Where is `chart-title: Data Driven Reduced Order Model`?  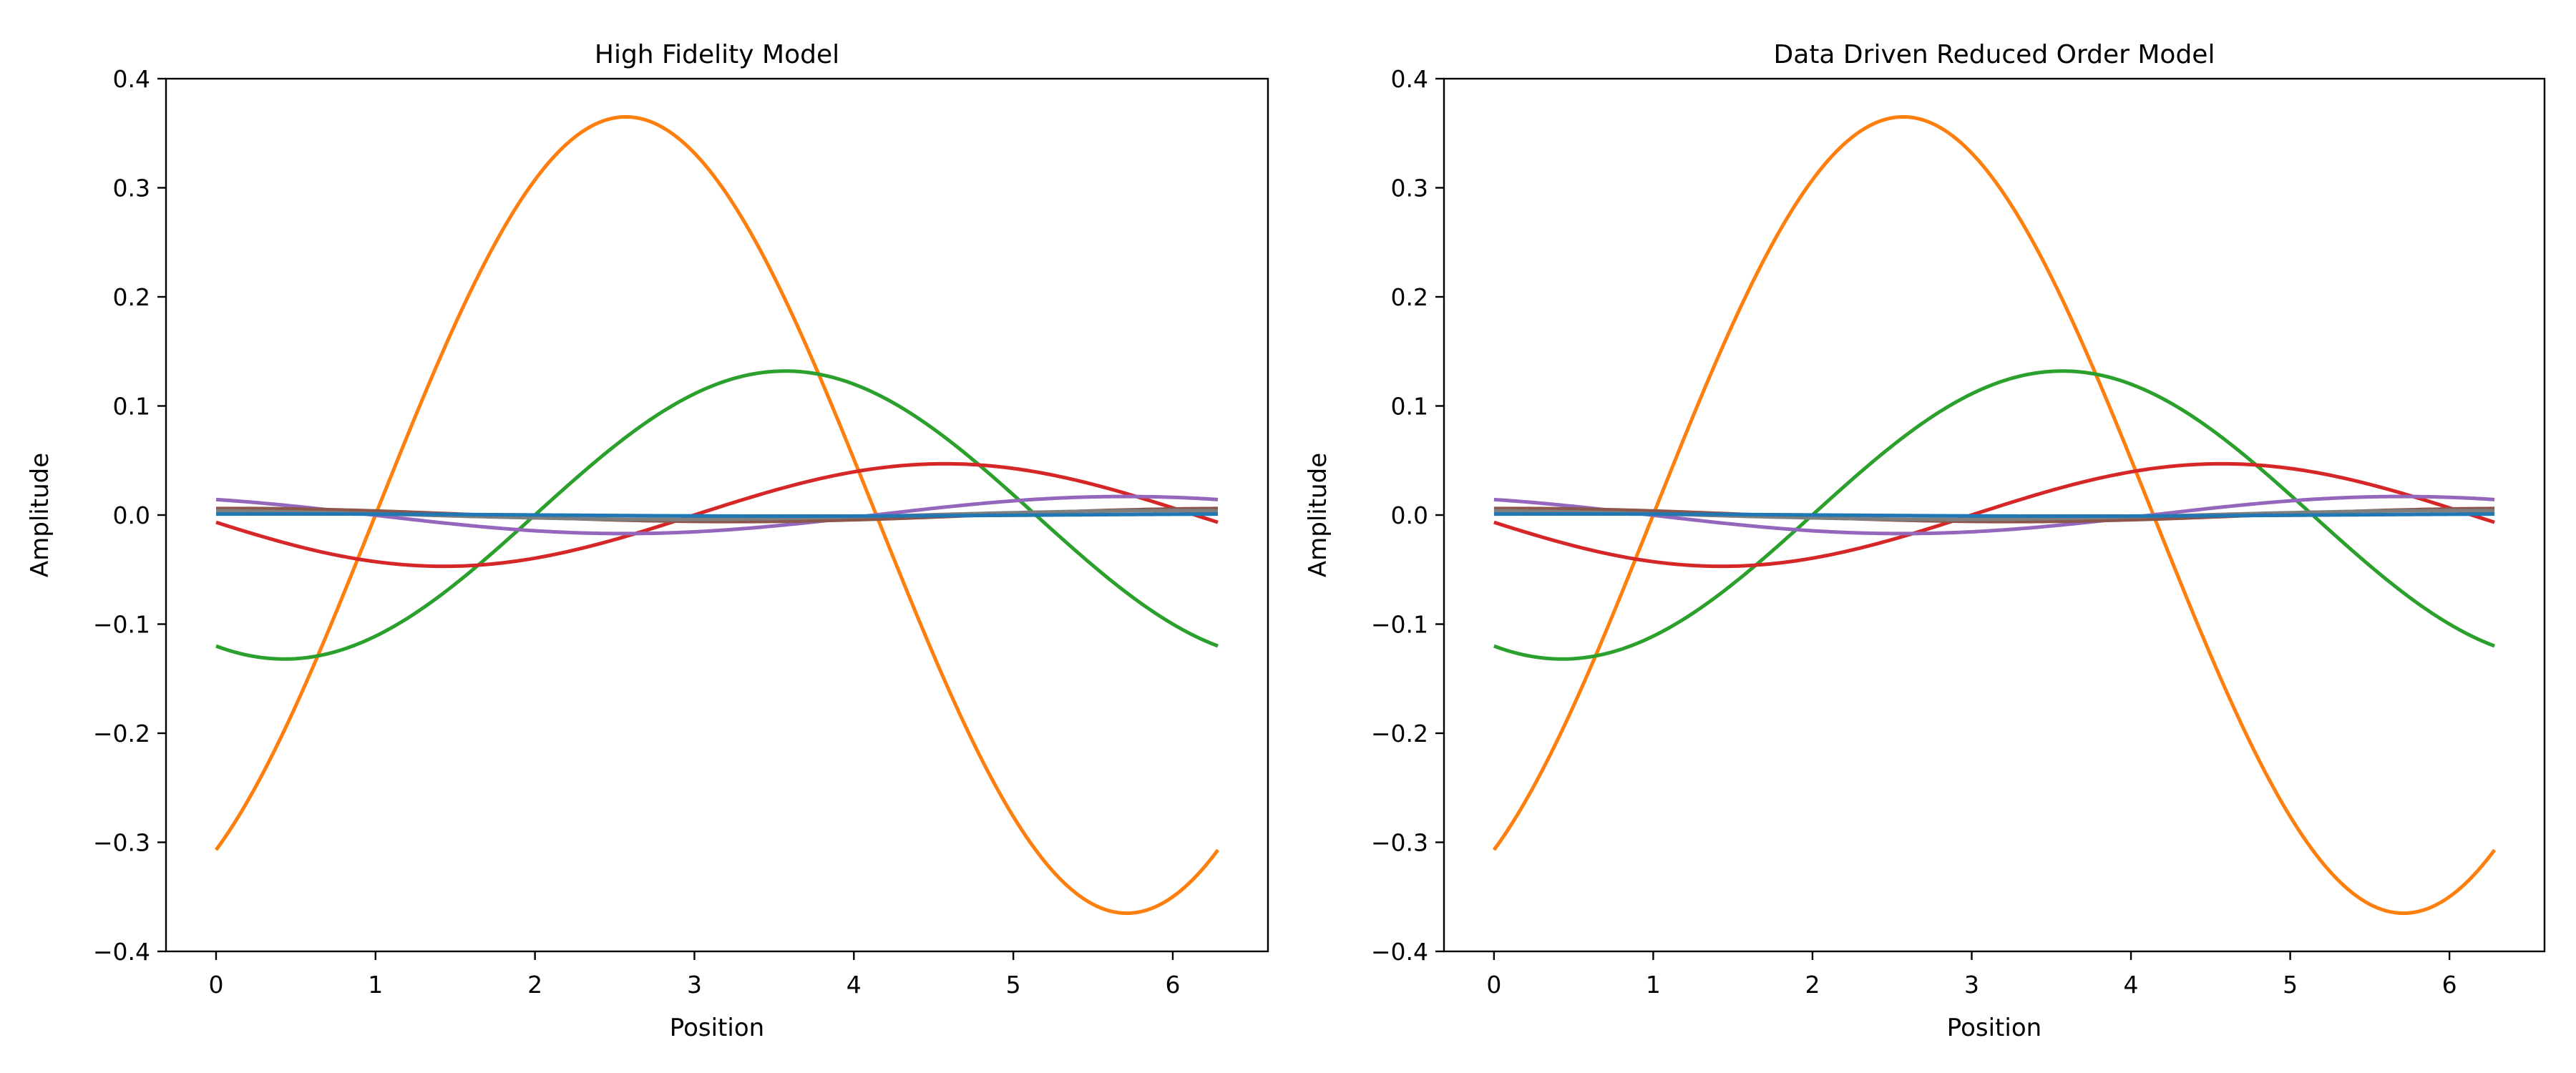
chart-title: Data Driven Reduced Order Model is located at coordinates (1994, 54).